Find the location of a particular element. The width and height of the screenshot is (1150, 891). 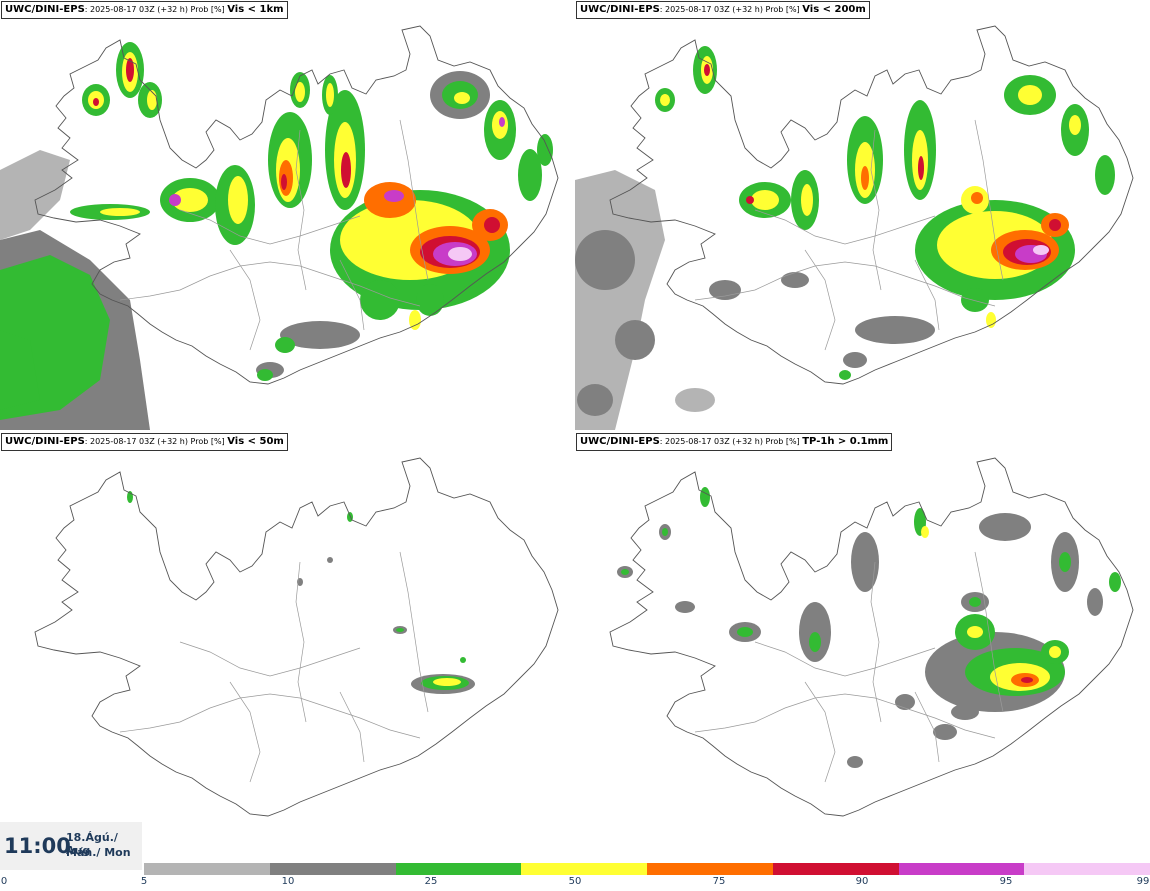

colorbar-tick-label: 50 is located at coordinates (575, 881).